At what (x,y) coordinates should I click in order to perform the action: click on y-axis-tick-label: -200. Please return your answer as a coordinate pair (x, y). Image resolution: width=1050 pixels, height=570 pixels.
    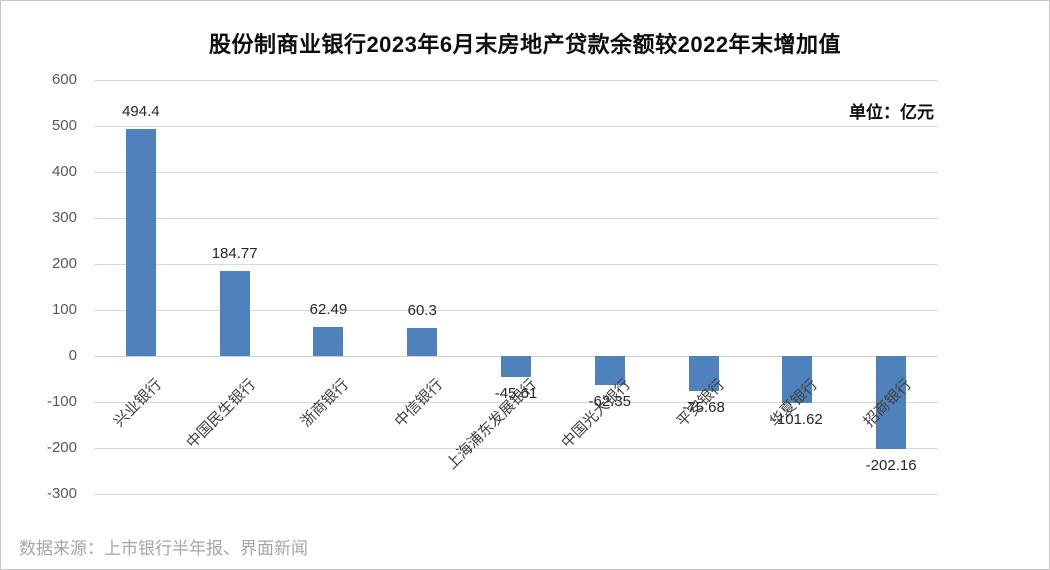
    Looking at the image, I should click on (61, 447).